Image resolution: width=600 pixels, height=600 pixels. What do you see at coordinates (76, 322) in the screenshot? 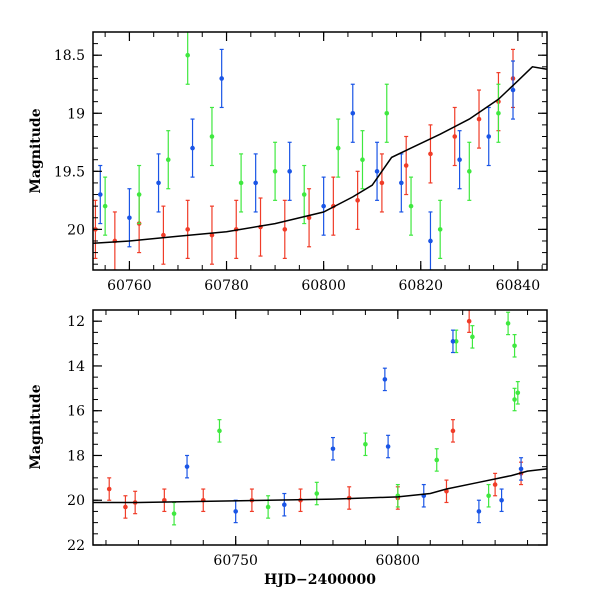
I see `y-tick-label: 12` at bounding box center [76, 322].